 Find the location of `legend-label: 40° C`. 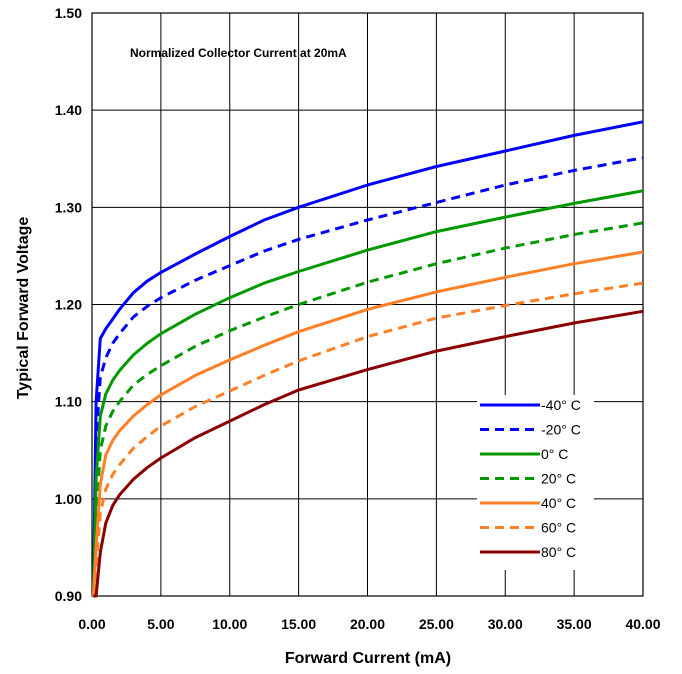

legend-label: 40° C is located at coordinates (558, 503).